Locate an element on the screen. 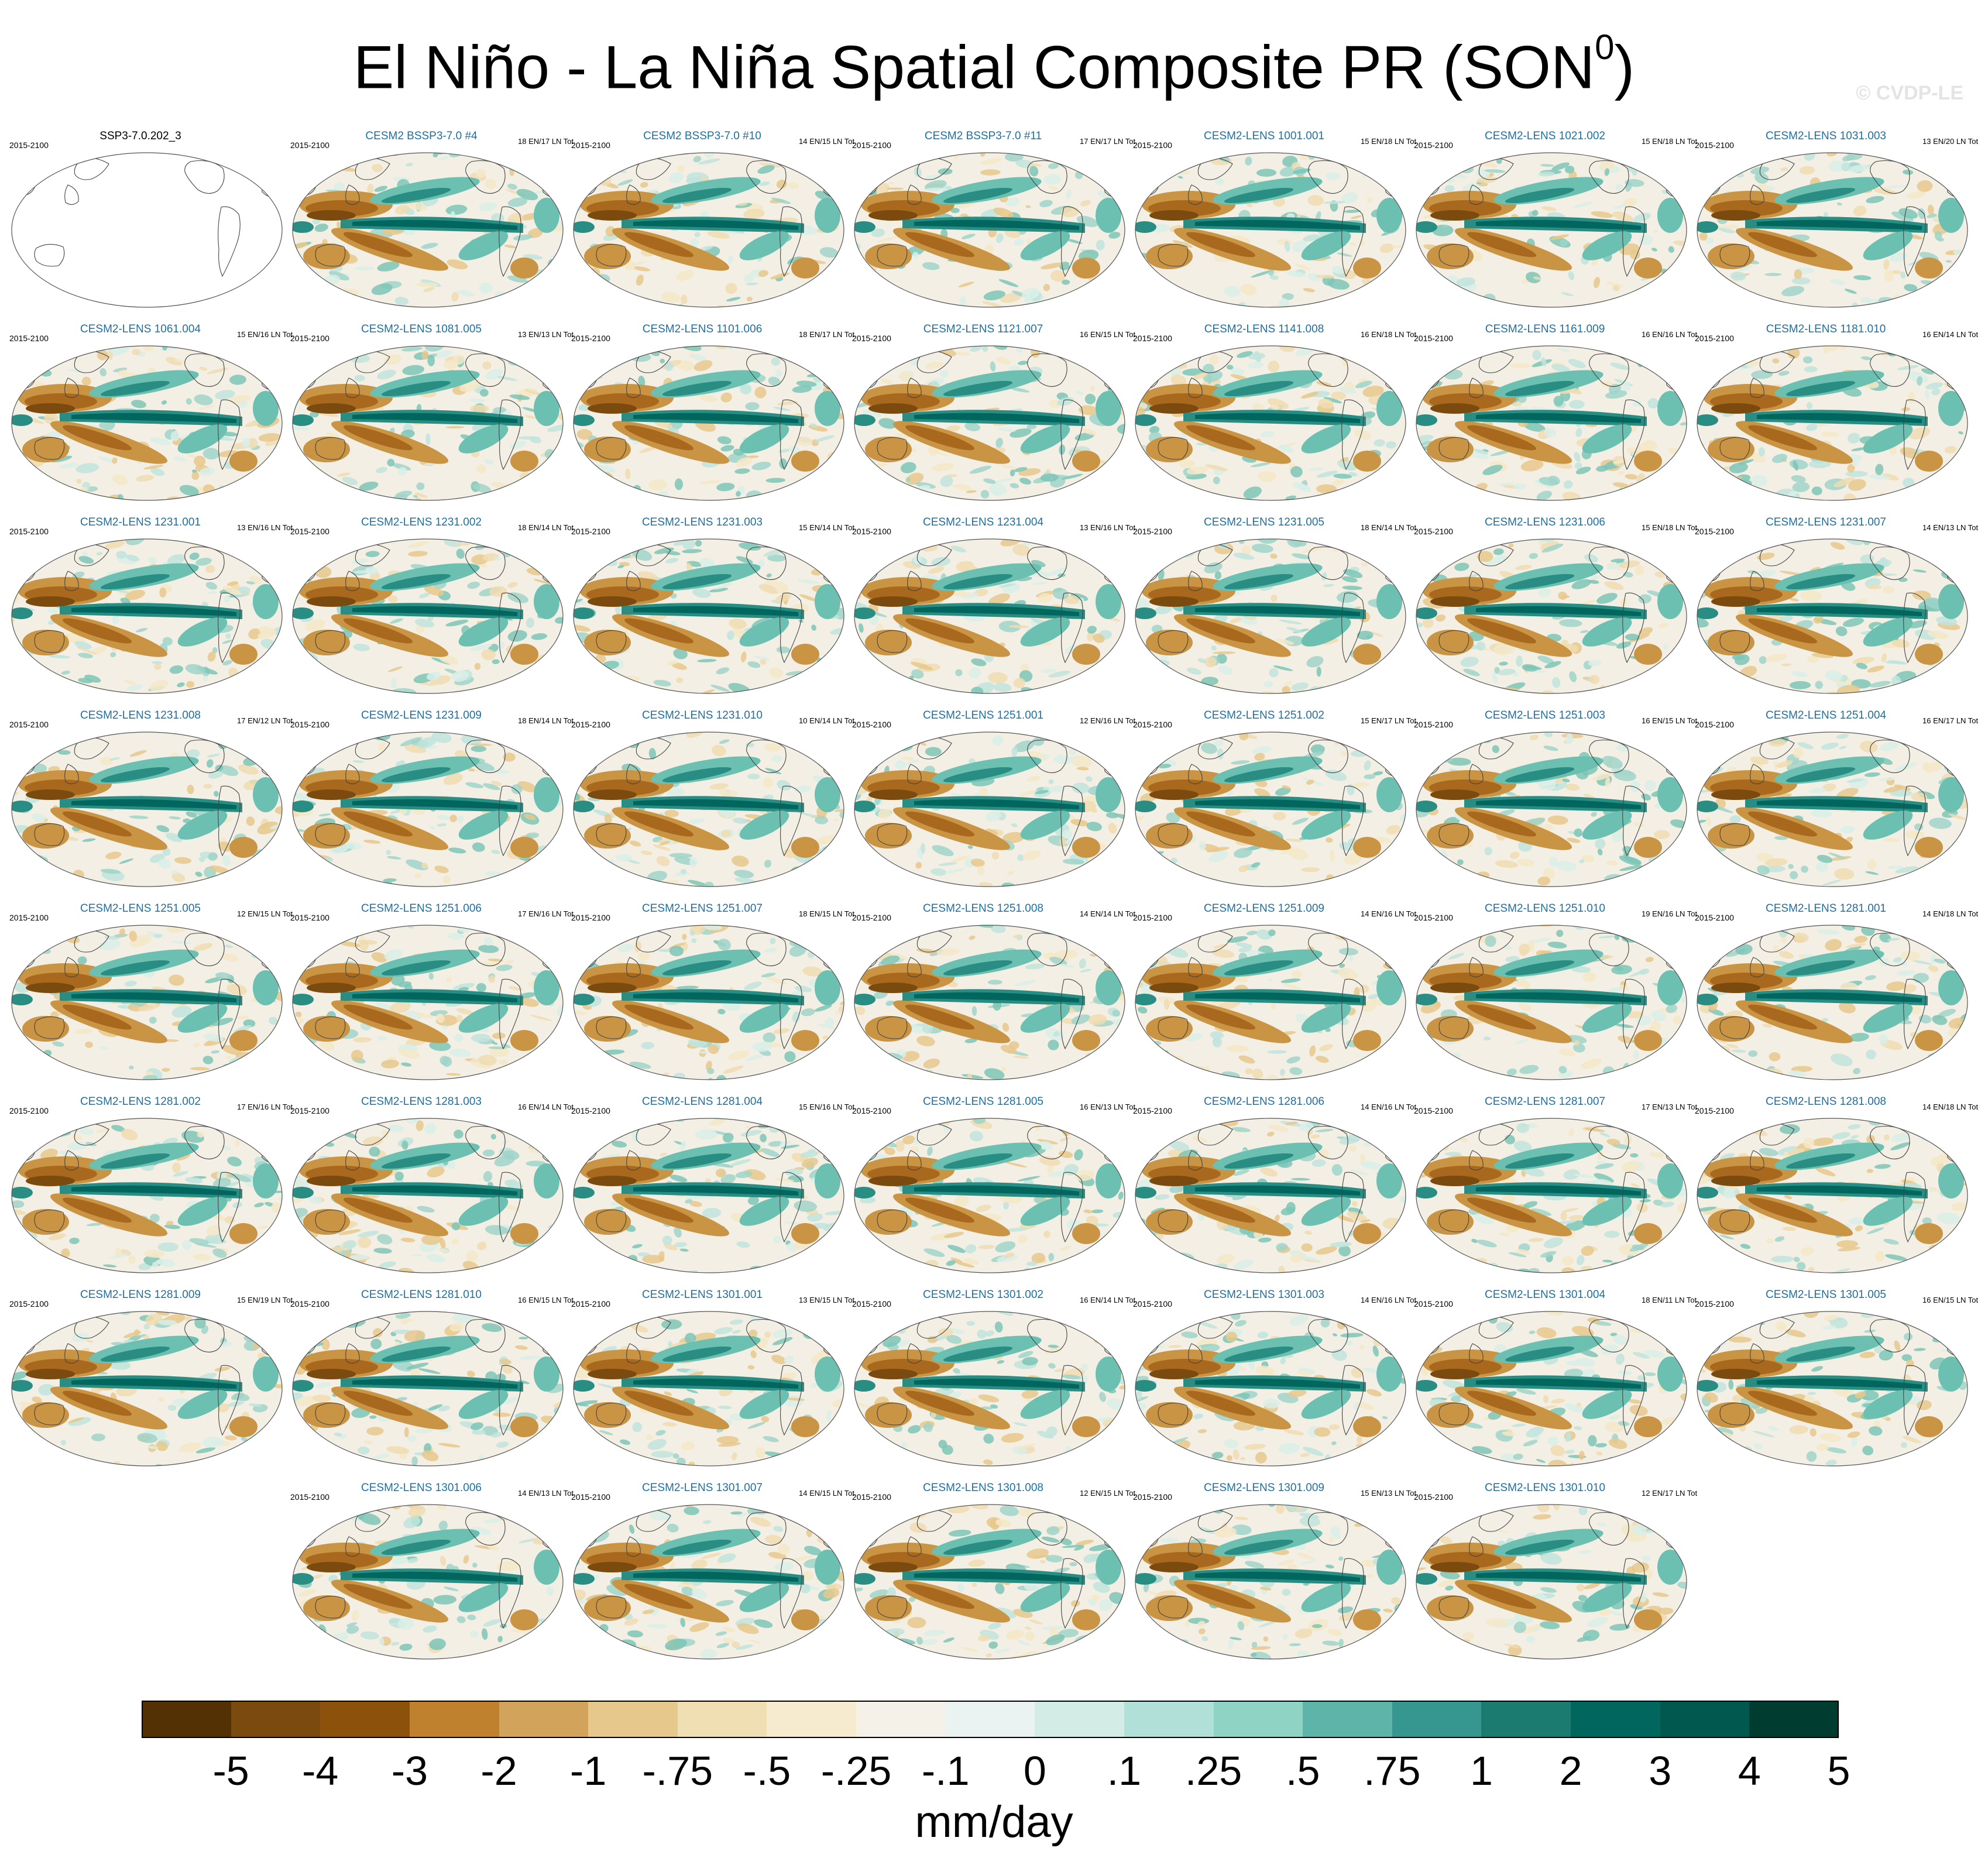 The height and width of the screenshot is (1858, 1988). panel-title: CESM2-LENS 1081.005 is located at coordinates (421, 329).